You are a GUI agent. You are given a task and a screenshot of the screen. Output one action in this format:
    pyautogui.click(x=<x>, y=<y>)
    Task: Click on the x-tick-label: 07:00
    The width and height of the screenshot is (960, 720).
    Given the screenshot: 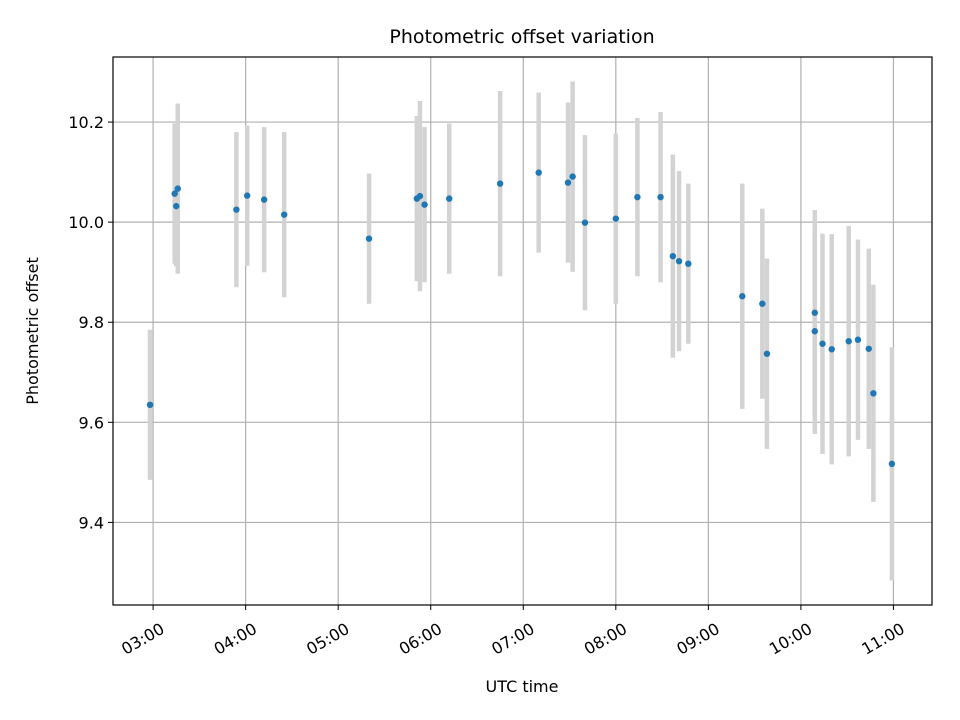 What is the action you would take?
    pyautogui.click(x=512, y=639)
    